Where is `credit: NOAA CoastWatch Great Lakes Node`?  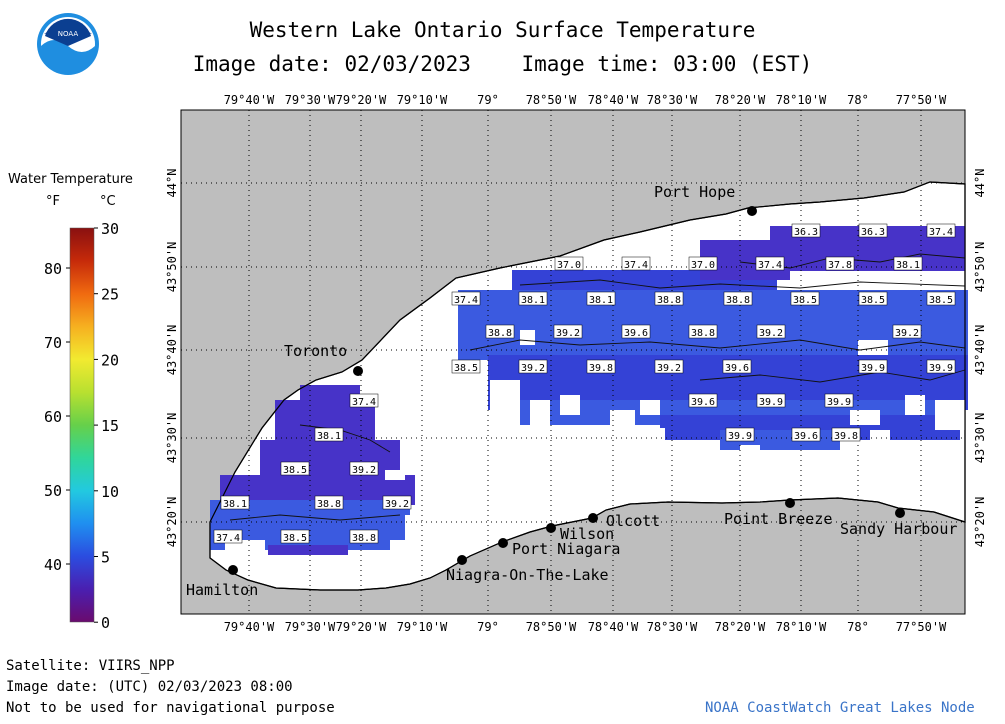
credit: NOAA CoastWatch Great Lakes Node is located at coordinates (840, 708).